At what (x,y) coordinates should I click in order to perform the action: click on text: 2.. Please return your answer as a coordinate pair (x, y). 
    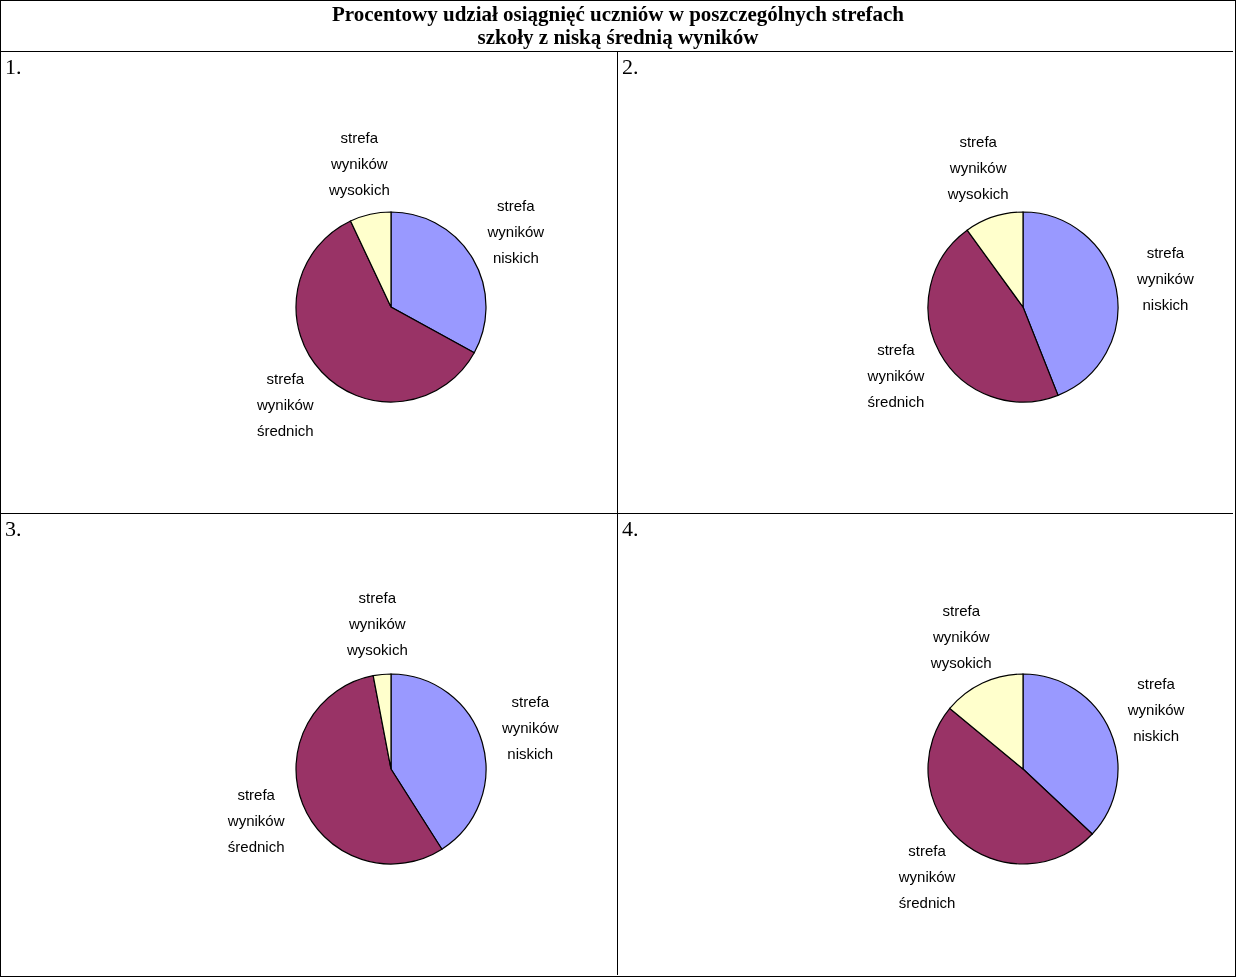
    Looking at the image, I should click on (630, 67).